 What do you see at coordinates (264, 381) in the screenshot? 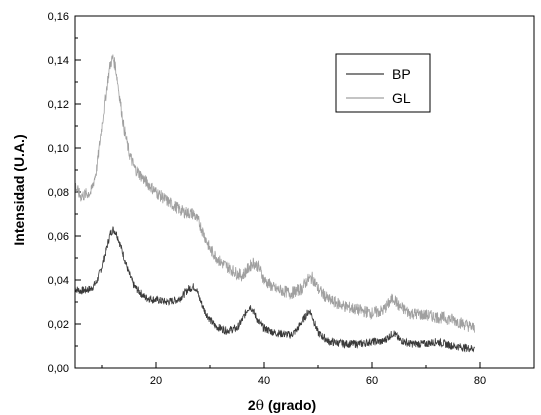
I see `x-tick-label: 40` at bounding box center [264, 381].